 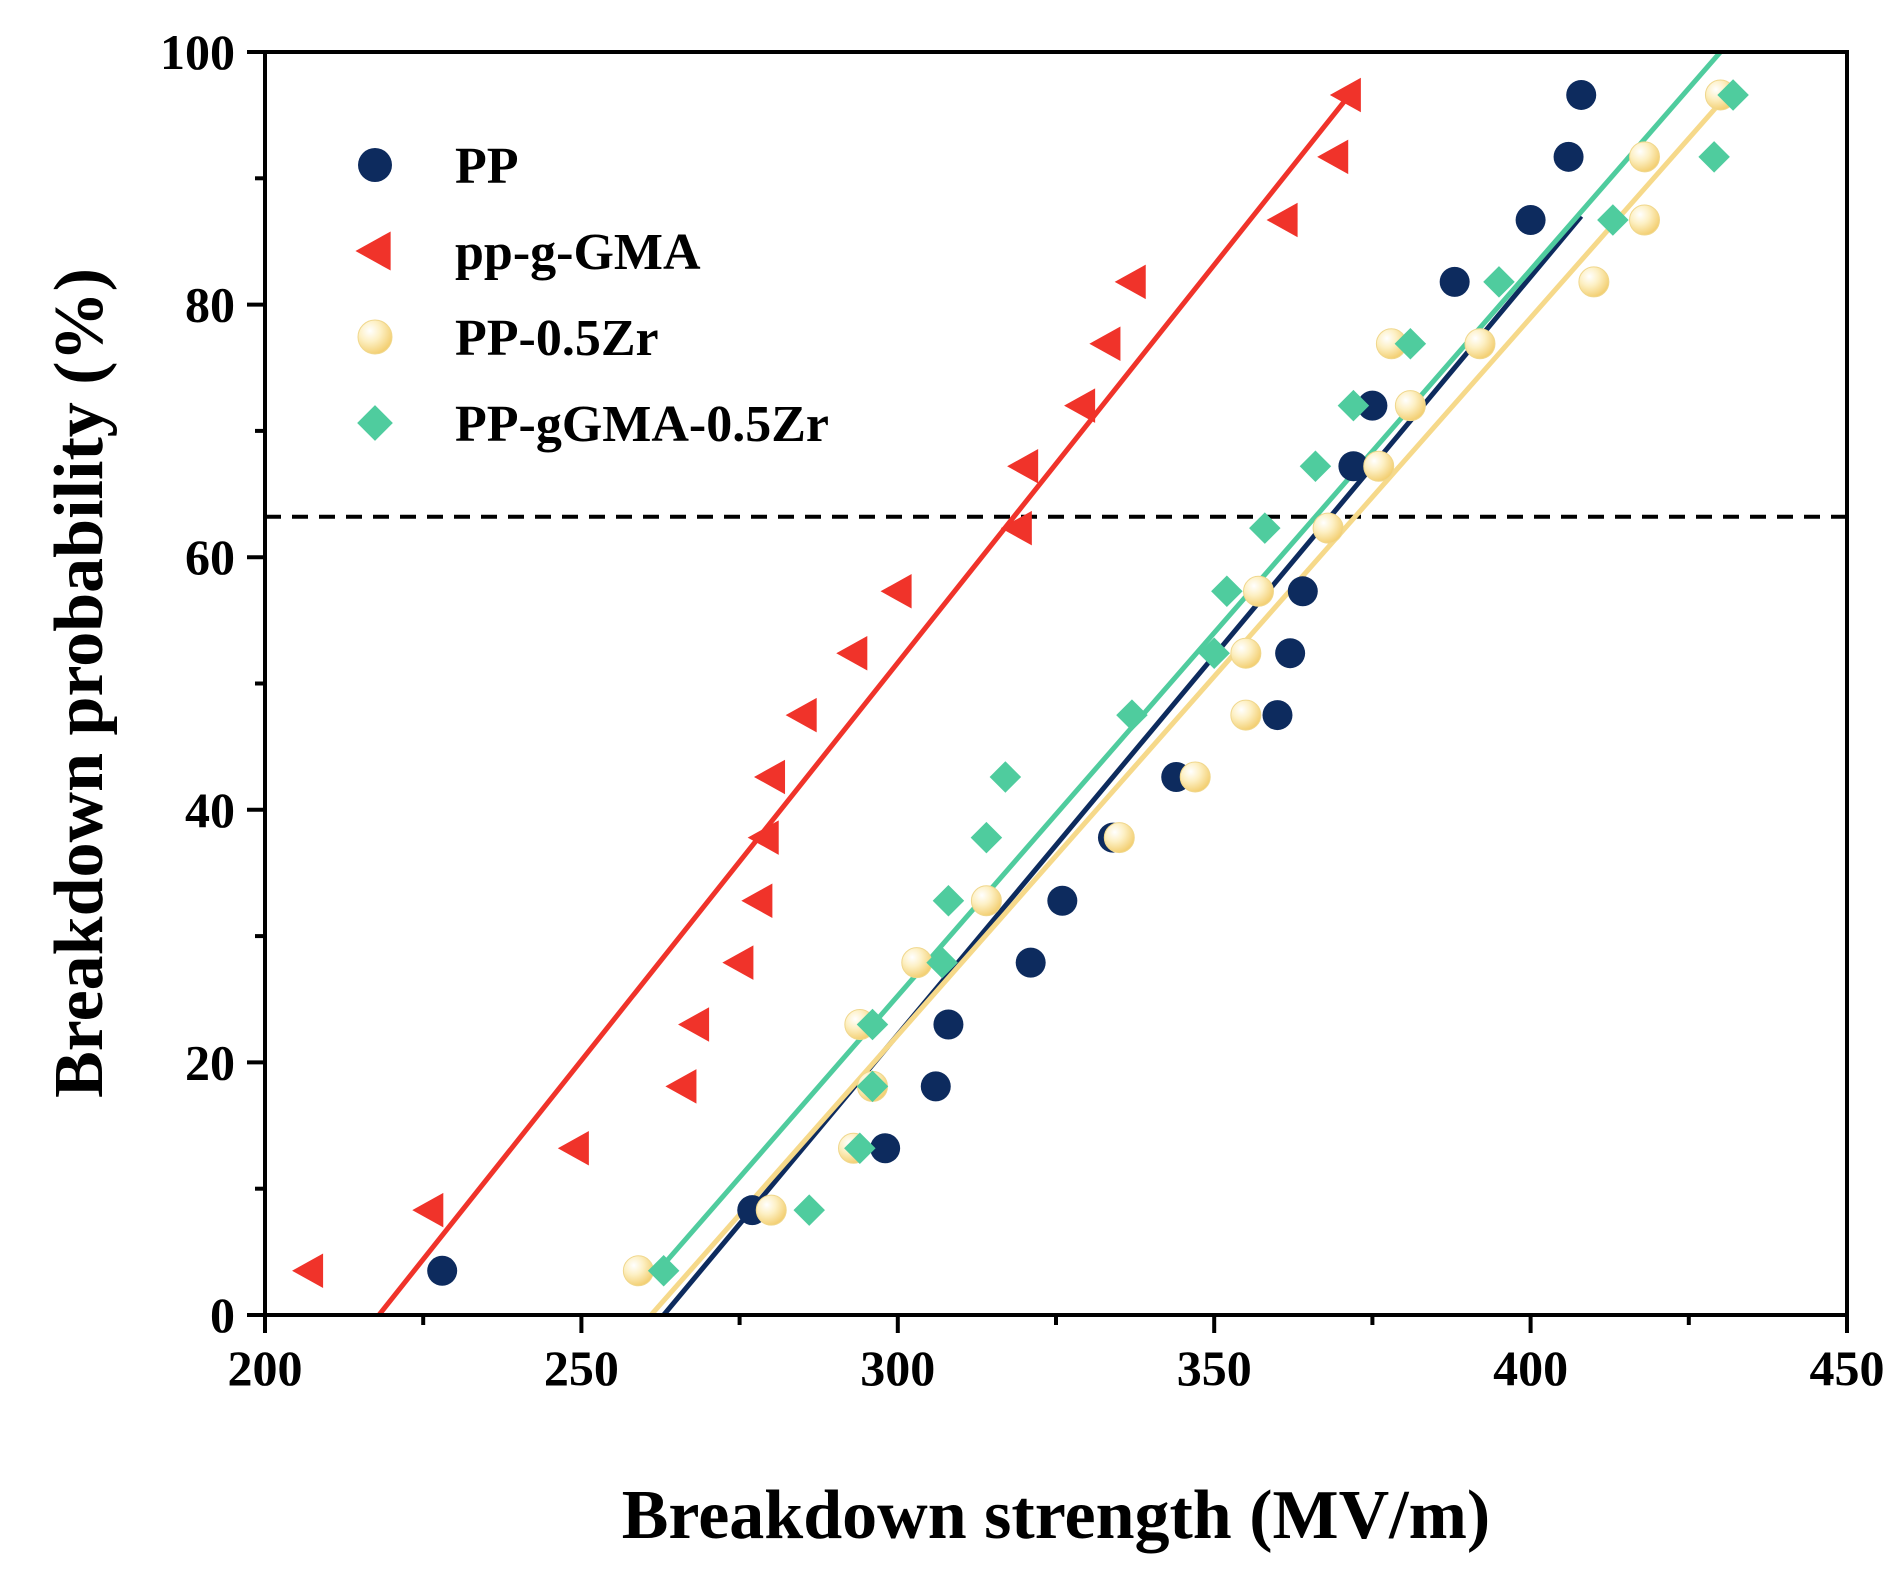 I want to click on y-tick-label: 40, so click(x=210, y=810).